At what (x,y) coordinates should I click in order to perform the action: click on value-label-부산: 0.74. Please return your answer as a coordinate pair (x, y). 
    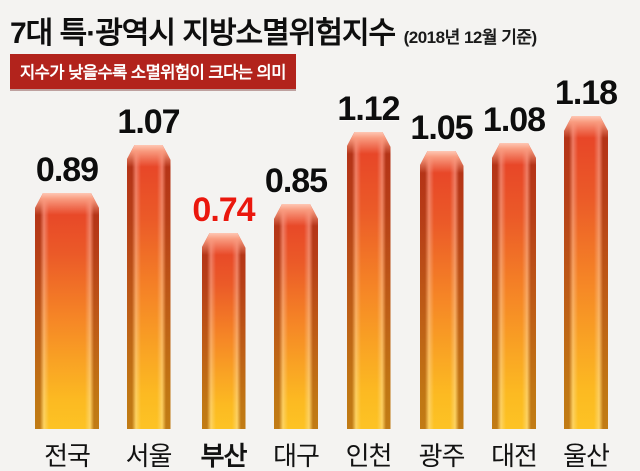
    Looking at the image, I should click on (223, 210).